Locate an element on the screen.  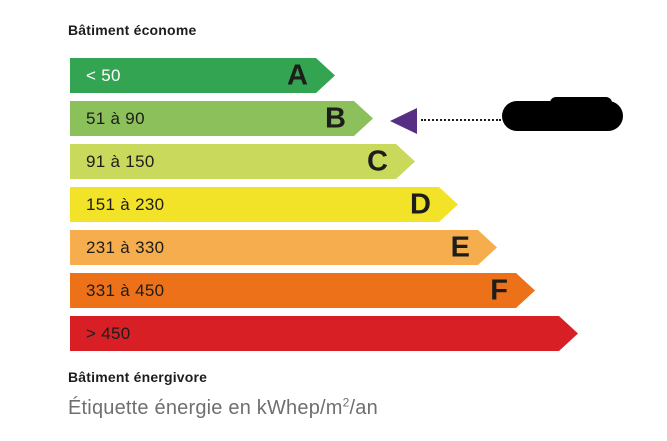
grade-letter: C is located at coordinates (377, 161).